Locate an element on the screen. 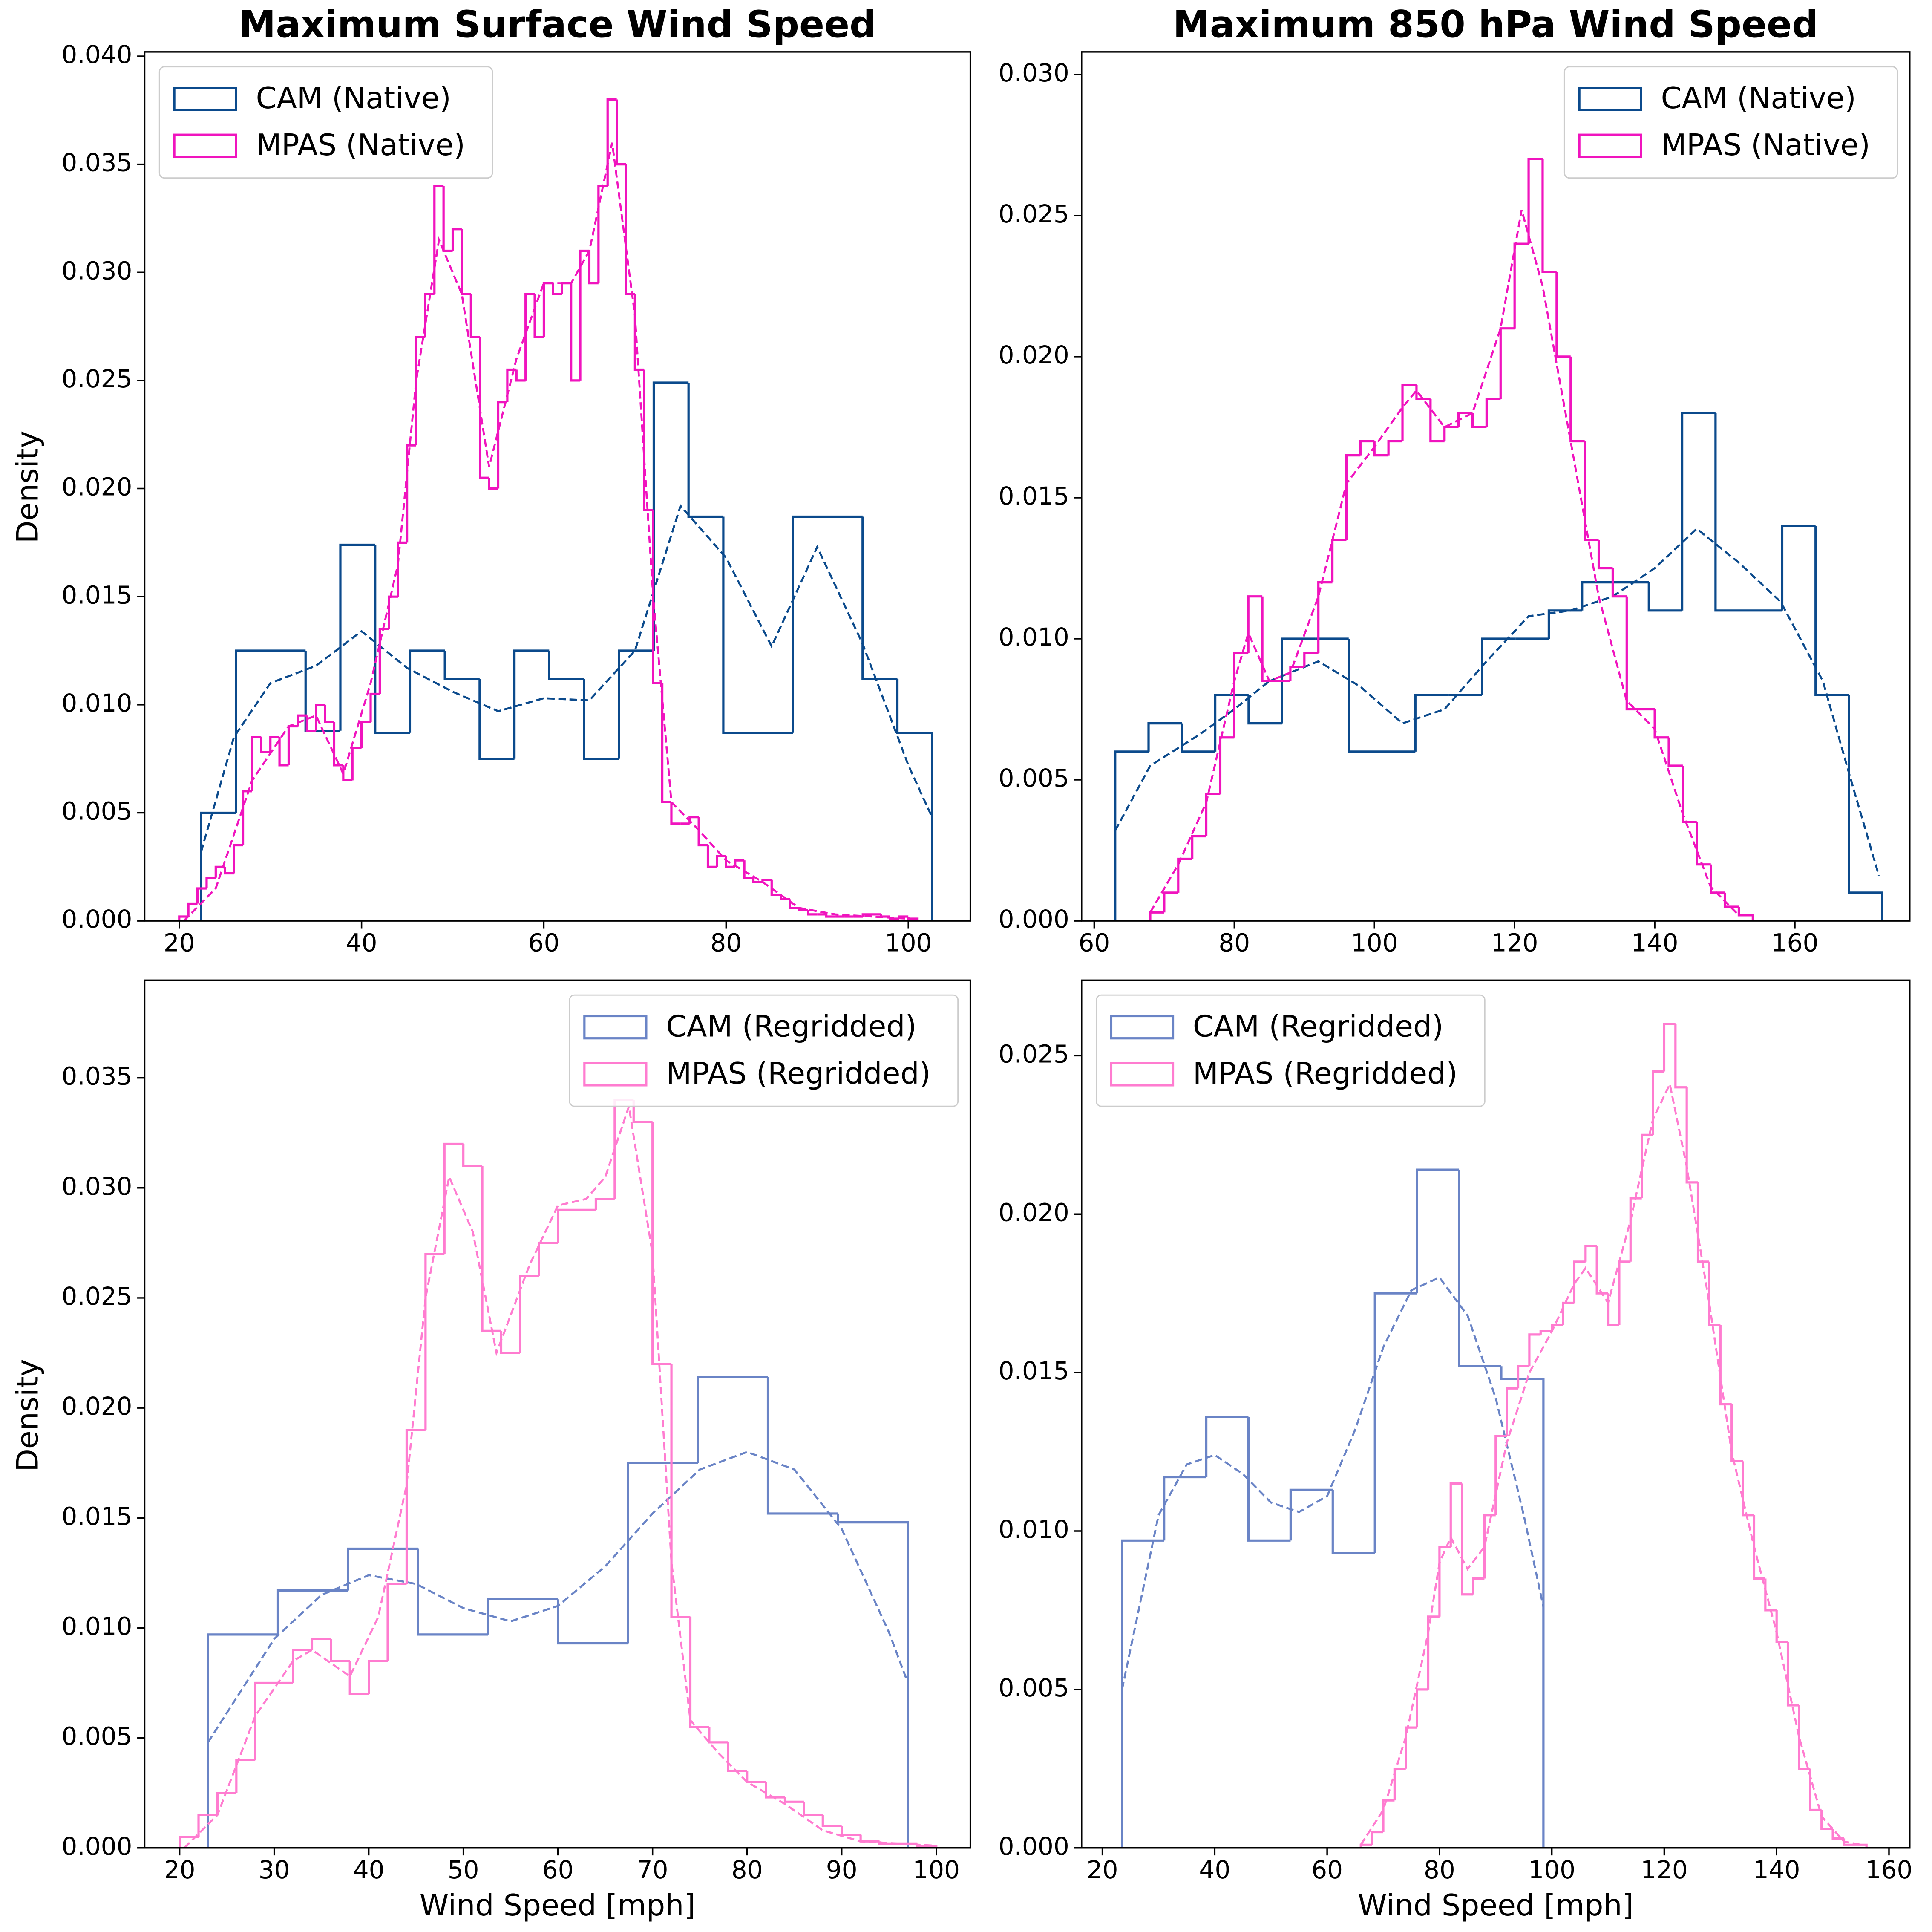 This screenshot has width=1932, height=1932. x-tick-label: 60 is located at coordinates (558, 1870).